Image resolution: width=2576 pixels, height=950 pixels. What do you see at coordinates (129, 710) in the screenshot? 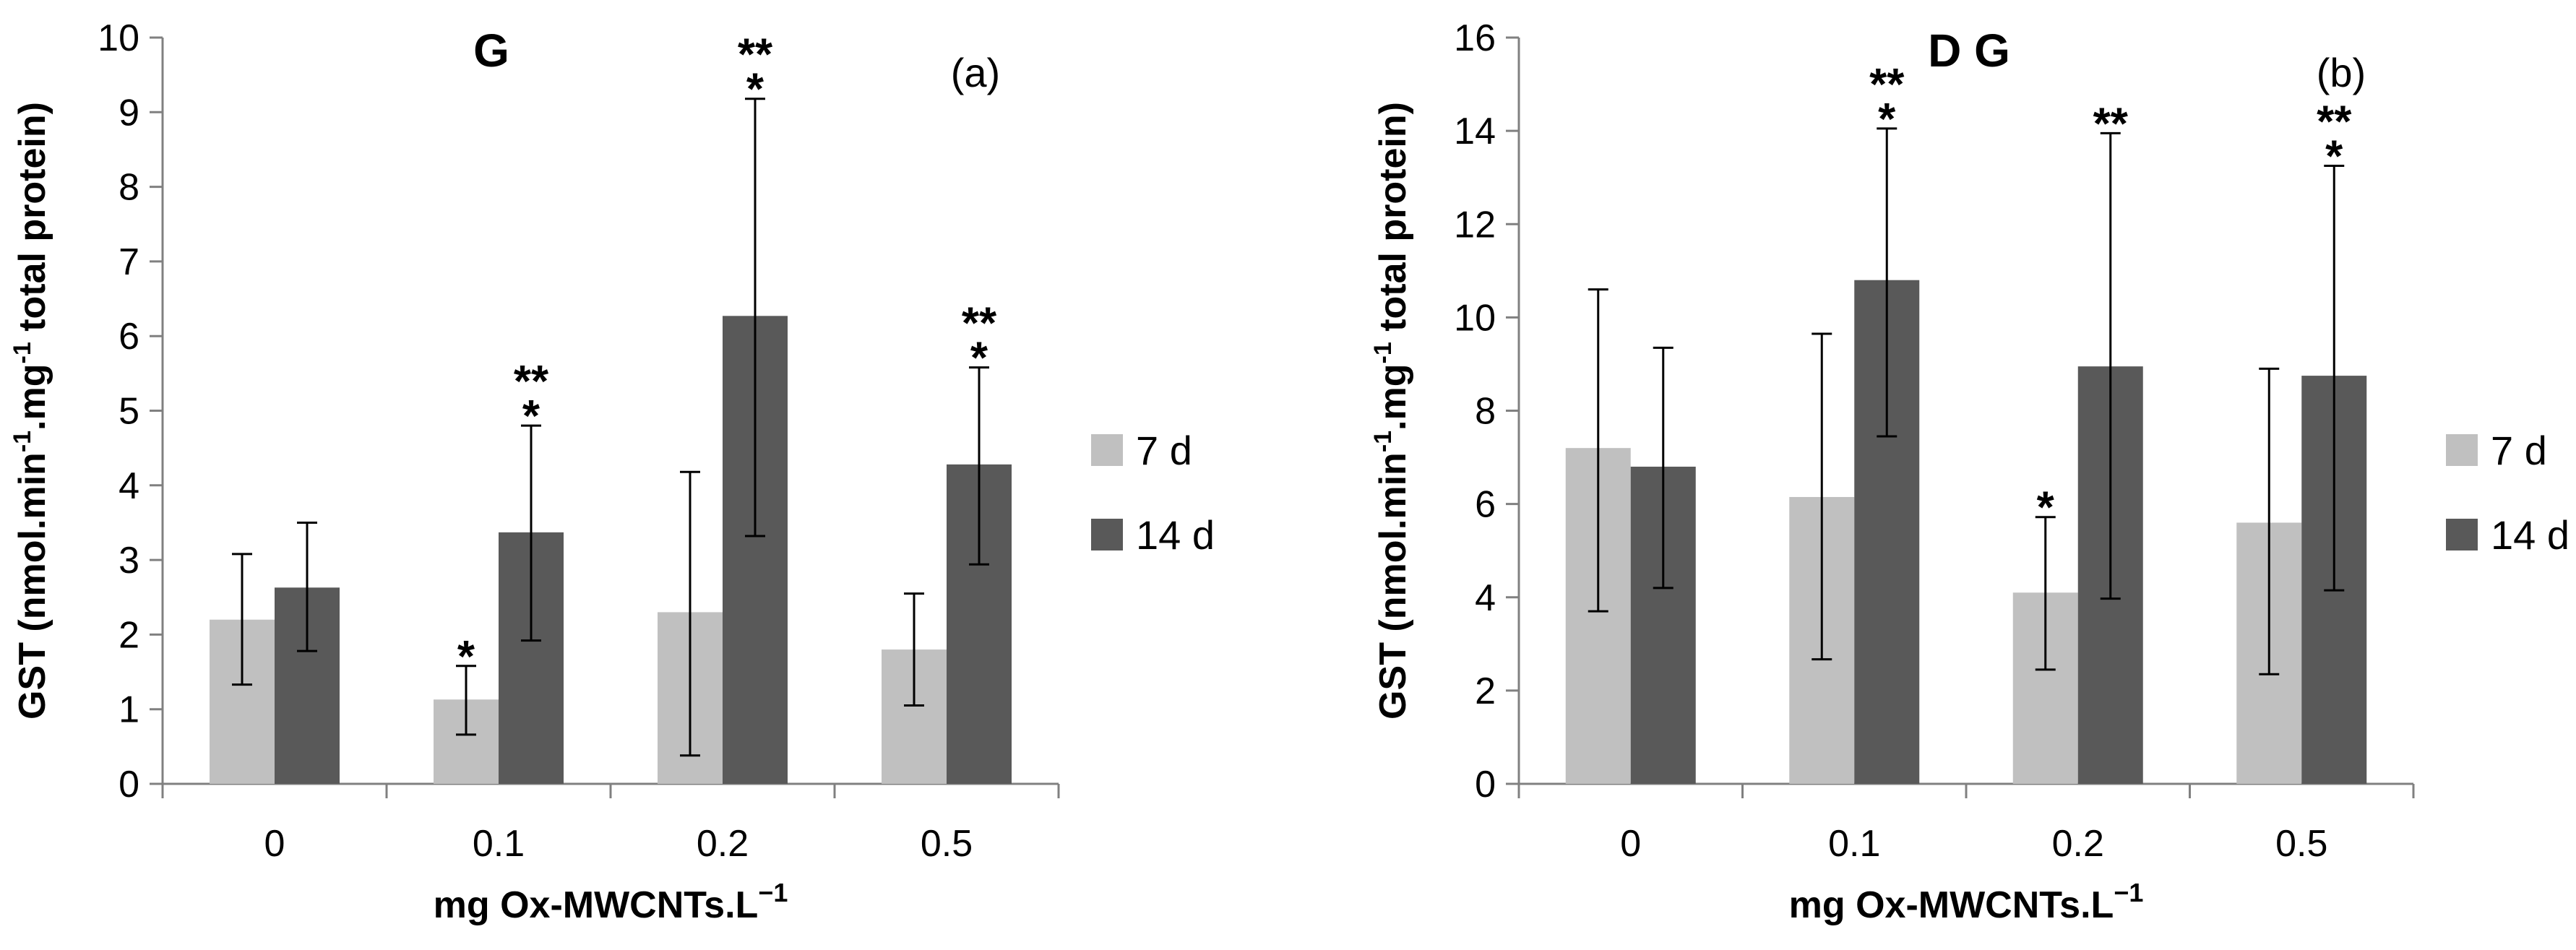
I see `y-tick-label: 1` at bounding box center [129, 710].